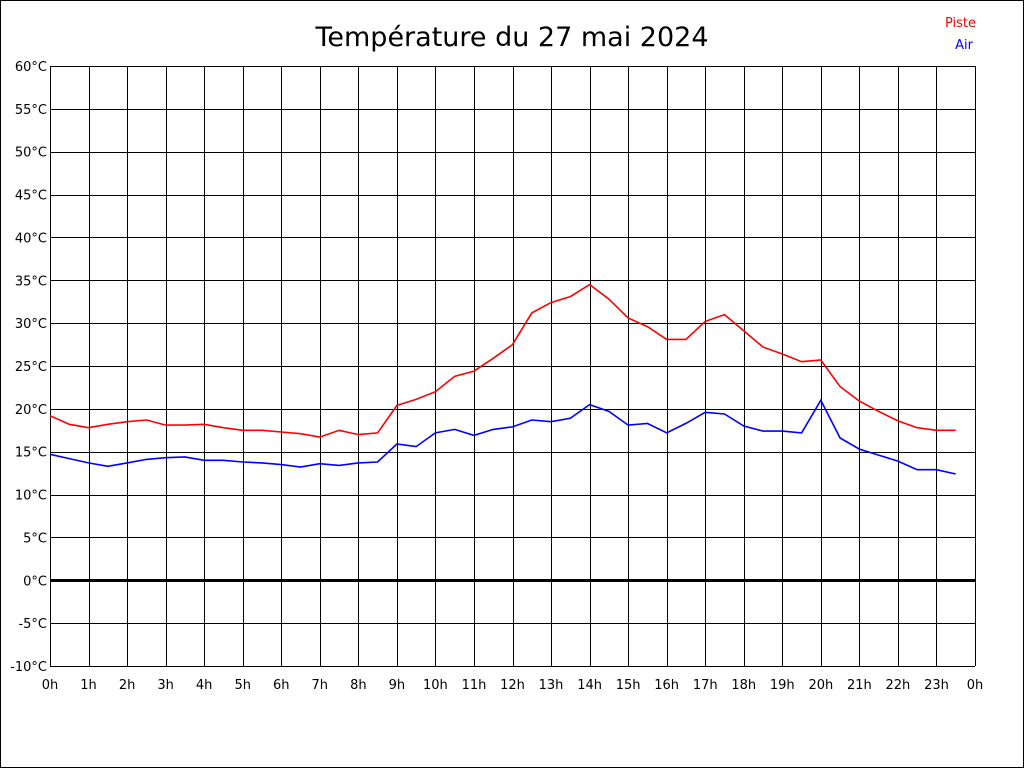  What do you see at coordinates (358, 685) in the screenshot?
I see `x-tick-label: 8h` at bounding box center [358, 685].